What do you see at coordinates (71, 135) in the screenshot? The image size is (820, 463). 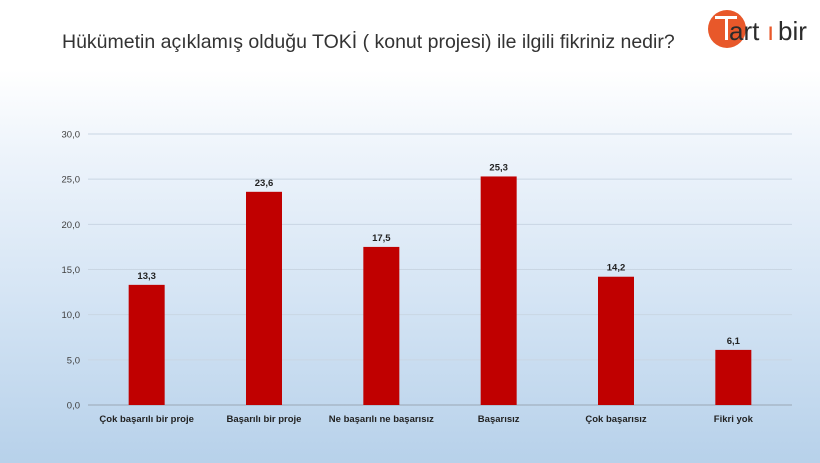 I see `y-tick-label: 30,0` at bounding box center [71, 135].